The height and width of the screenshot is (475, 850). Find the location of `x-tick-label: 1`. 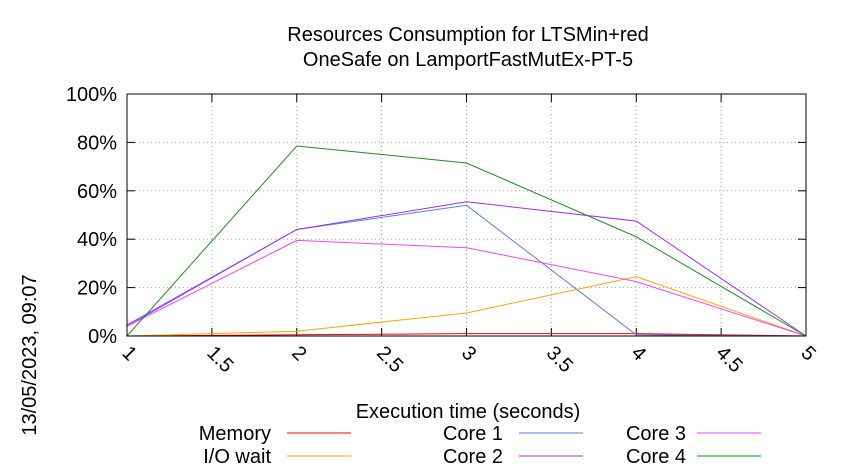

x-tick-label: 1 is located at coordinates (128, 353).